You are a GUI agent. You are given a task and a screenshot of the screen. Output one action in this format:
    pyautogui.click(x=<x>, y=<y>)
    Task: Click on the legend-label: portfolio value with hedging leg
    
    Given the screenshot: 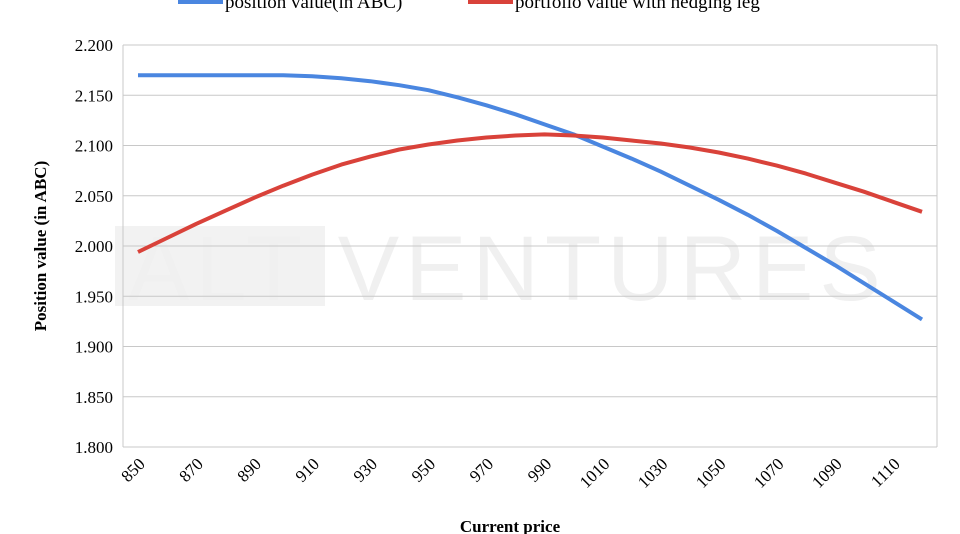 What is the action you would take?
    pyautogui.click(x=637, y=6)
    